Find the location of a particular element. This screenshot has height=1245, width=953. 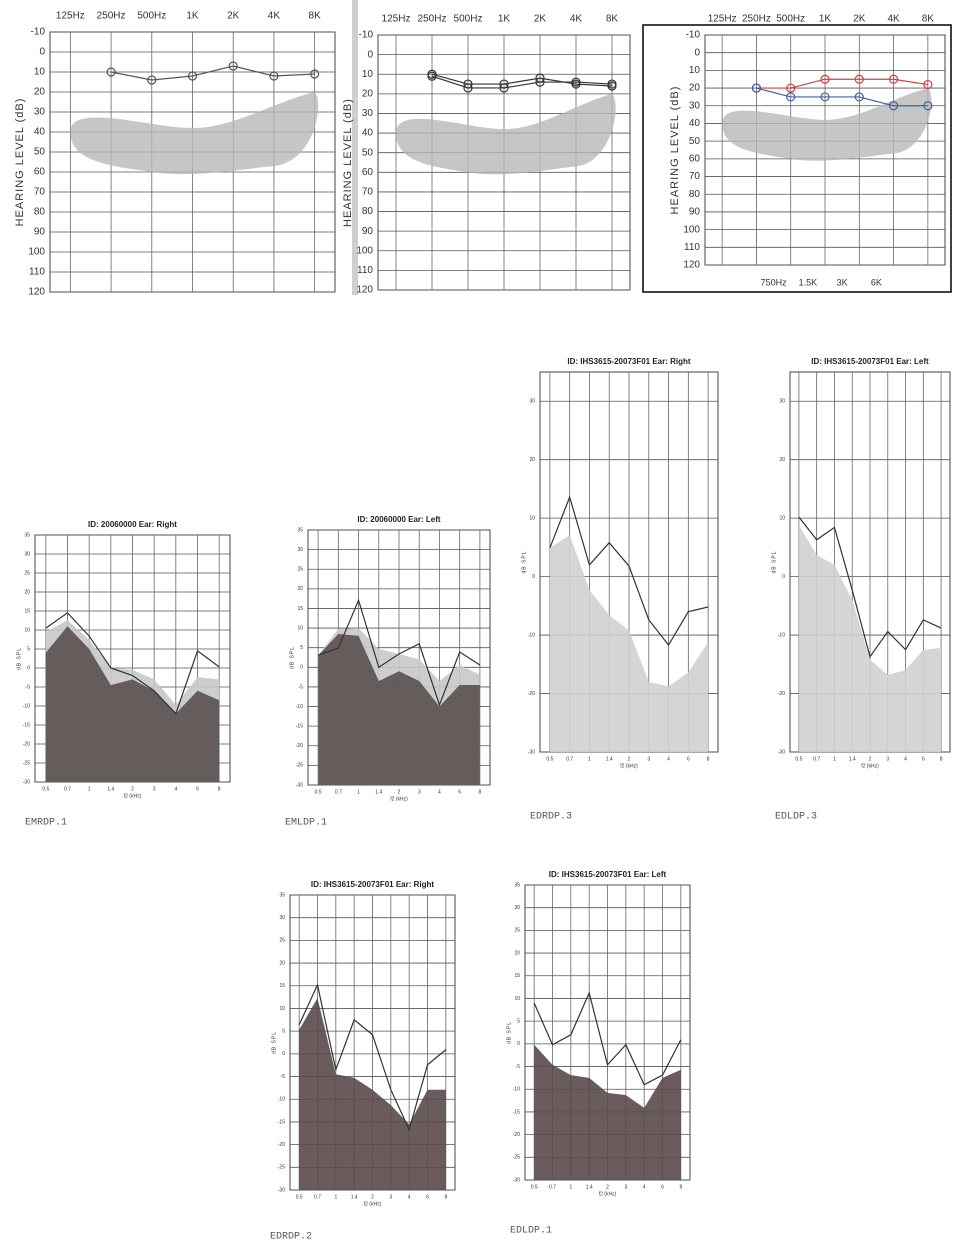

chart-title: ID: IHS3615-20073F01 Ear: Right is located at coordinates (628, 361).